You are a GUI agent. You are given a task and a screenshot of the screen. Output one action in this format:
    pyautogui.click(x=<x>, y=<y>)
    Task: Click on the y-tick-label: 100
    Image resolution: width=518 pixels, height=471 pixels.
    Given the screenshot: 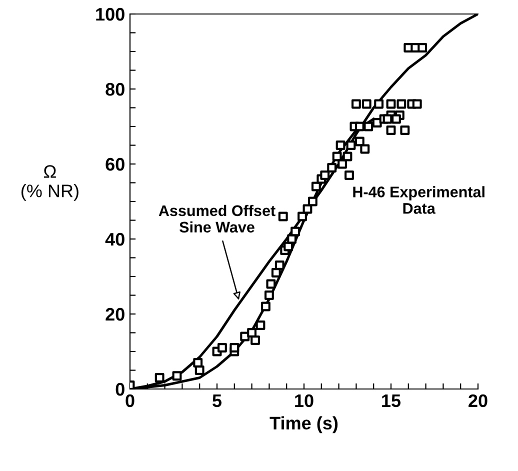 What is the action you would take?
    pyautogui.click(x=110, y=14)
    